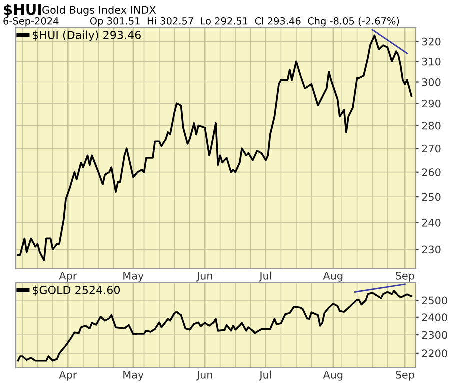 Image resolution: width=460 pixels, height=383 pixels. What do you see at coordinates (431, 42) in the screenshot?
I see `y-tick-label: 320` at bounding box center [431, 42].